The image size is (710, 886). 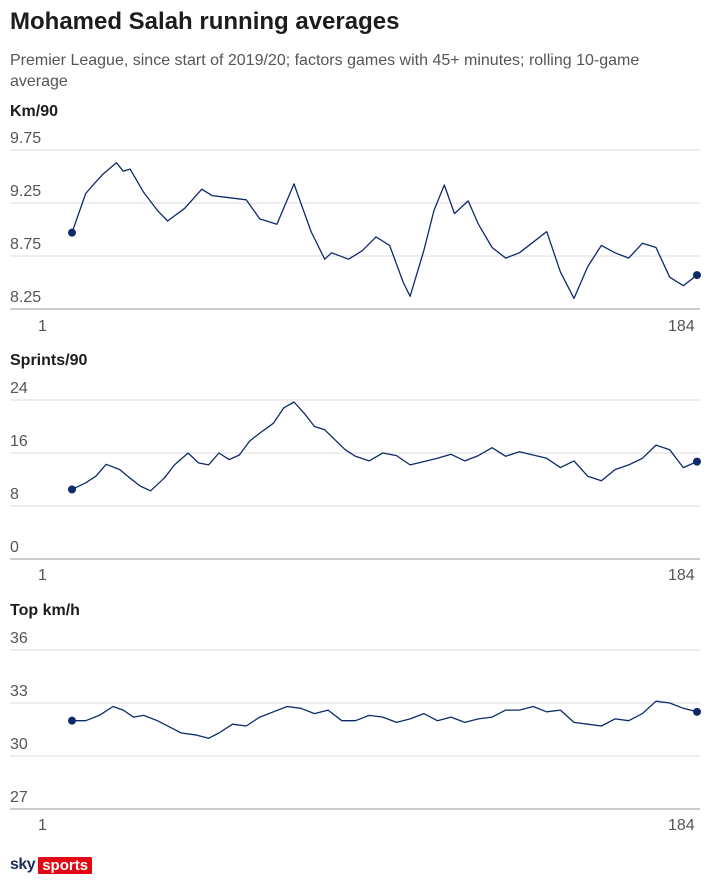 I want to click on y-tick-label: 27, so click(x=19, y=797).